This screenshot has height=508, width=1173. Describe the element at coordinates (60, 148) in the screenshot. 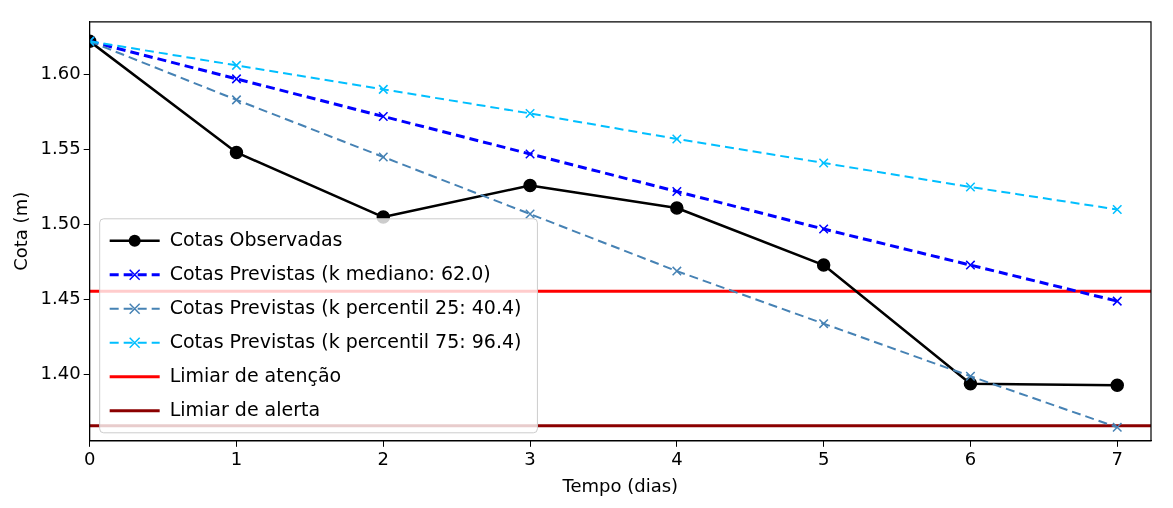

I see `y-tick-label: 1.55` at that location.